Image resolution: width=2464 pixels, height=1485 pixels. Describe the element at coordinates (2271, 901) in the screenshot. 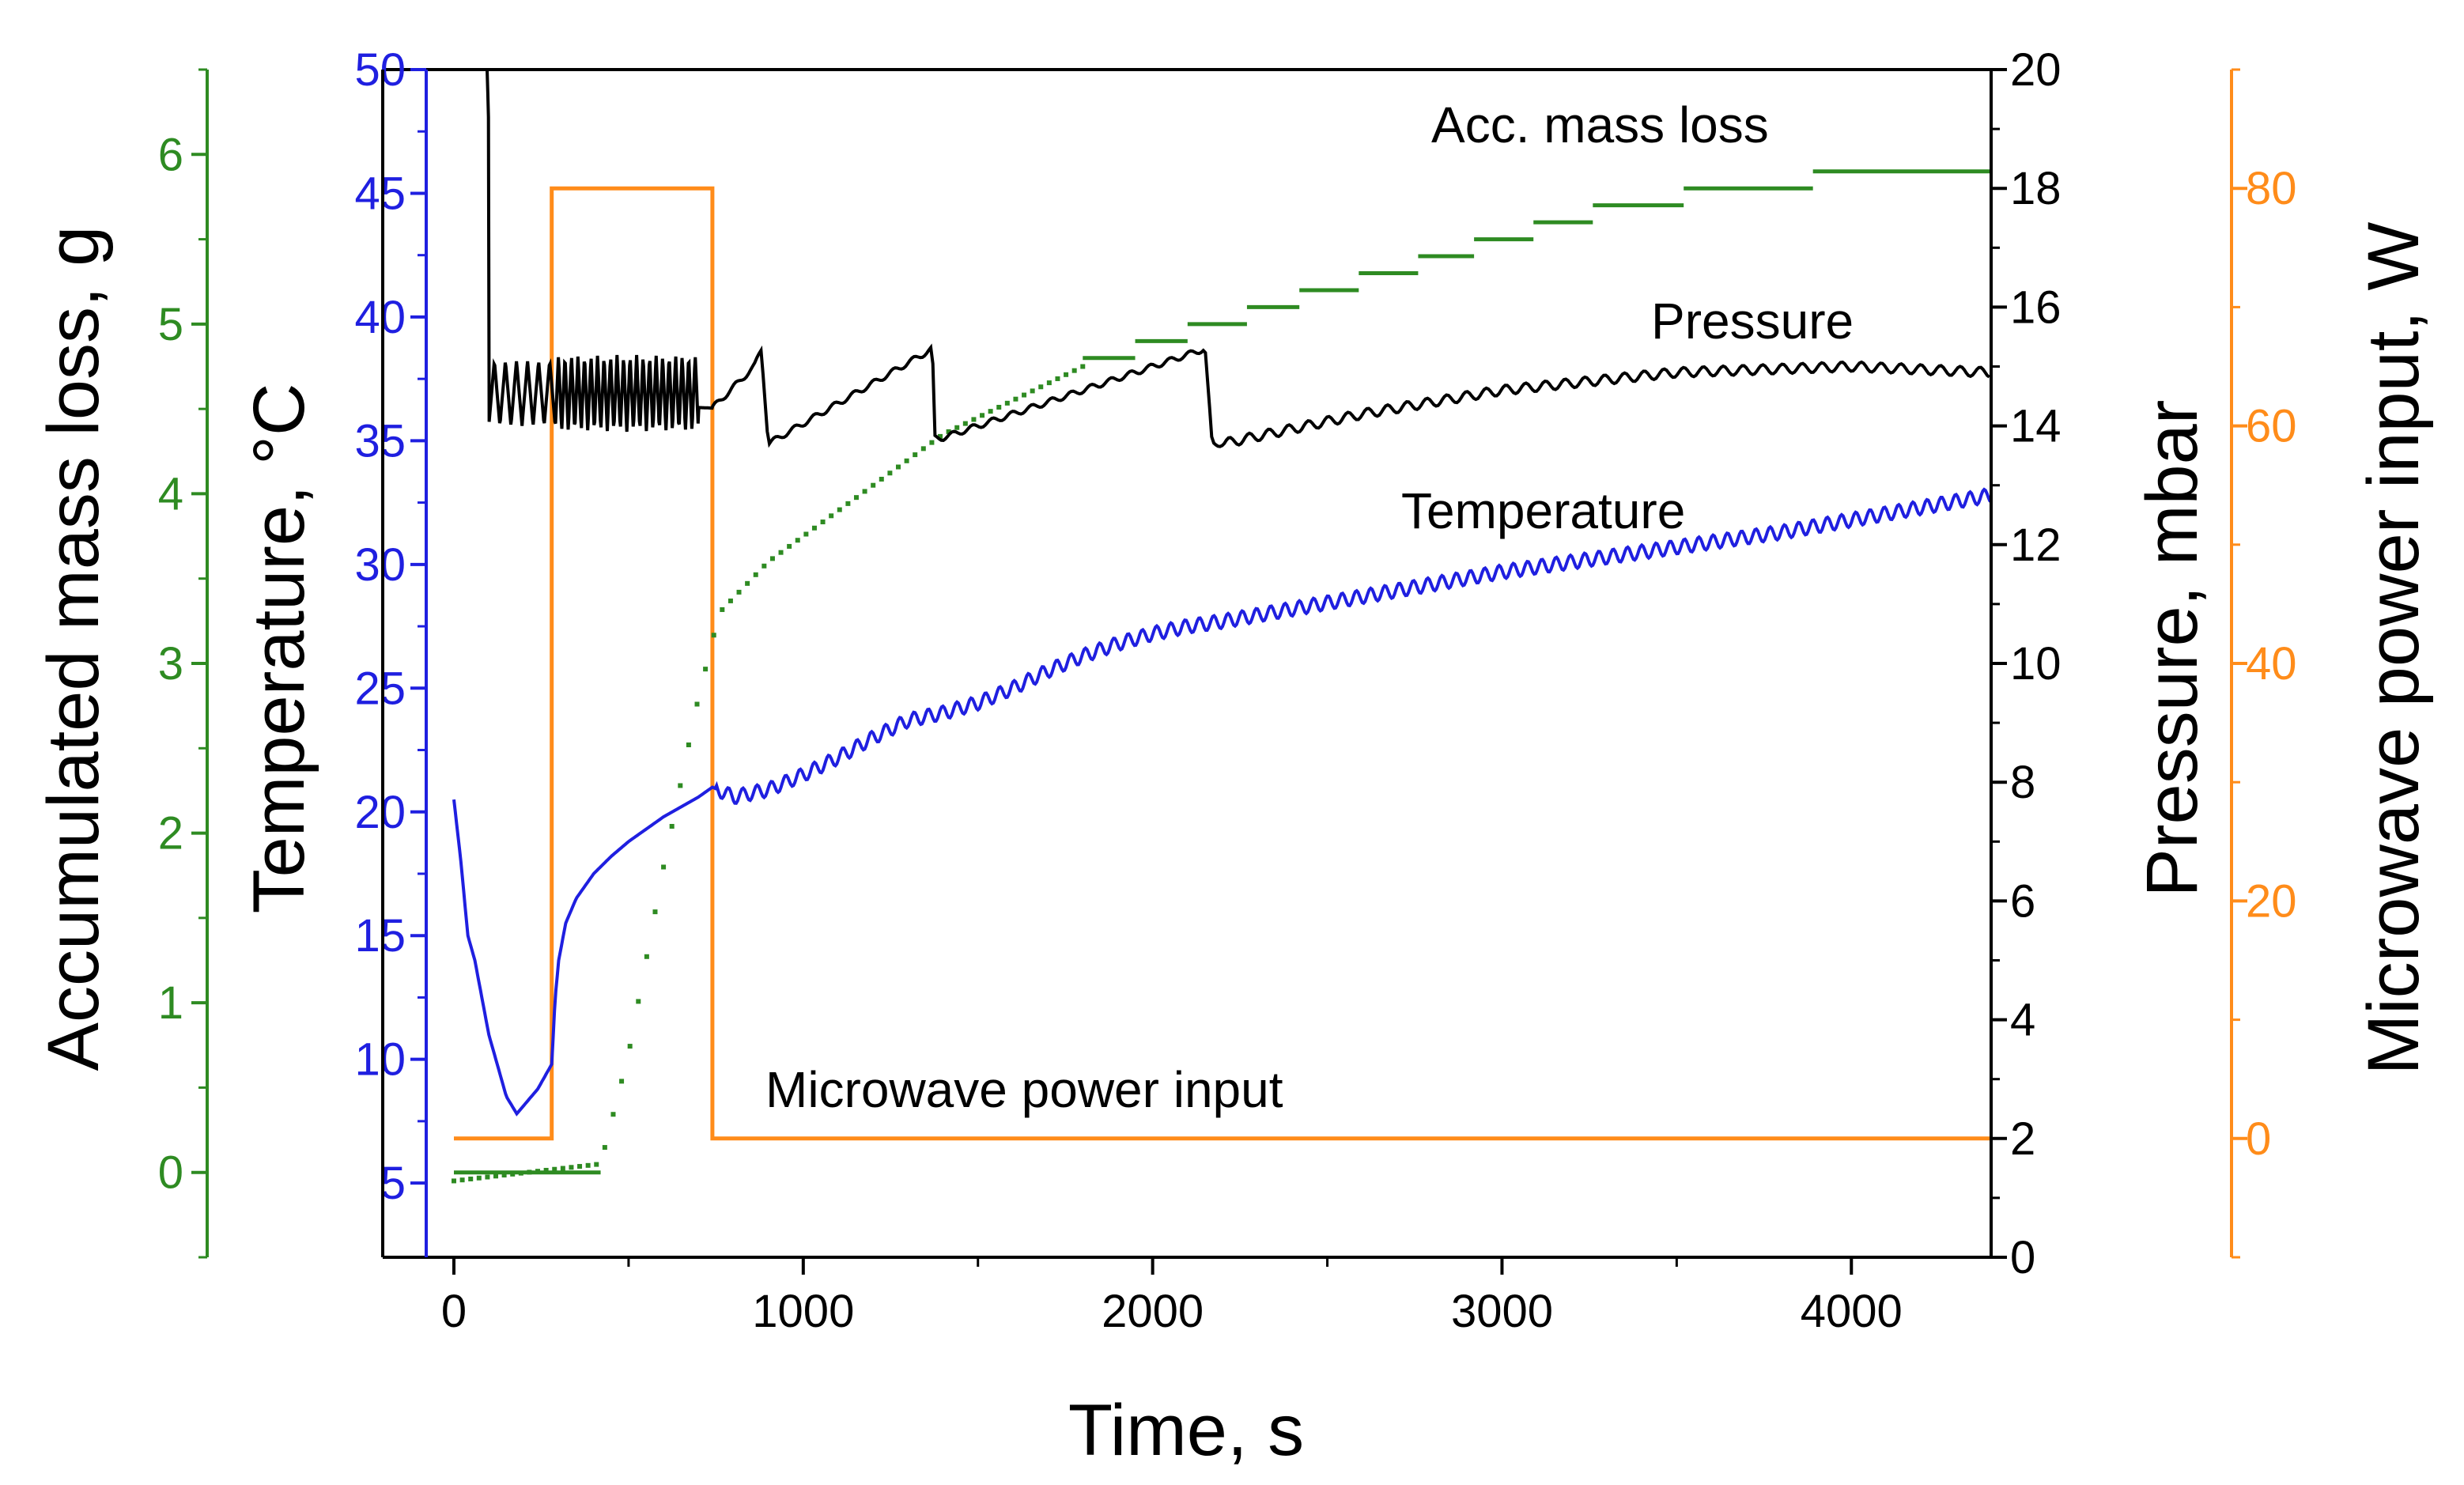

I see `power-tick-label: 20` at that location.